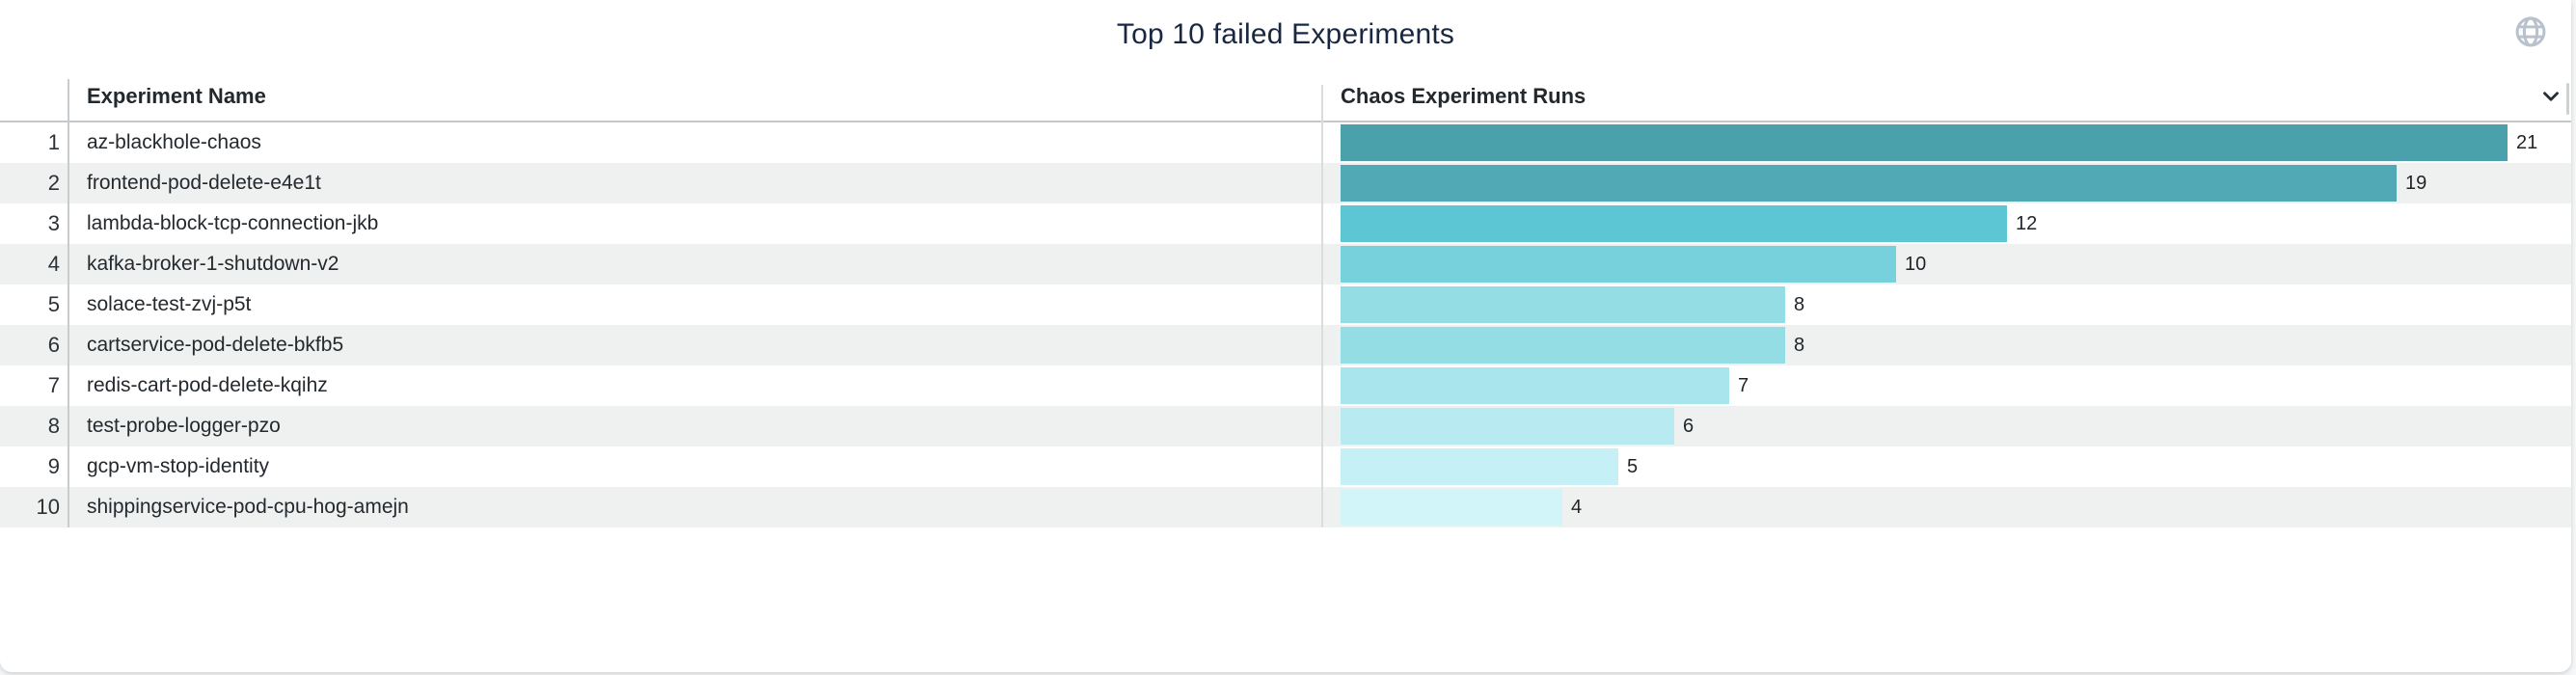 The image size is (2576, 675). I want to click on runs-value-label: 19, so click(2416, 183).